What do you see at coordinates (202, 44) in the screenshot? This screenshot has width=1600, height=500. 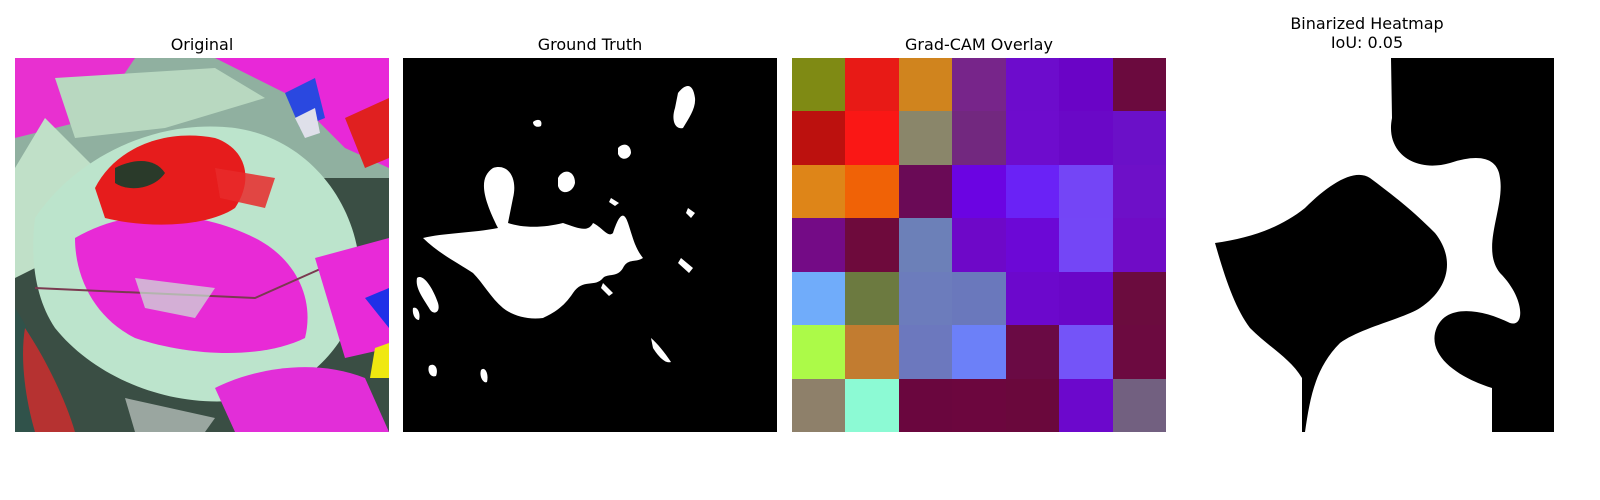 I see `title-original: Original` at bounding box center [202, 44].